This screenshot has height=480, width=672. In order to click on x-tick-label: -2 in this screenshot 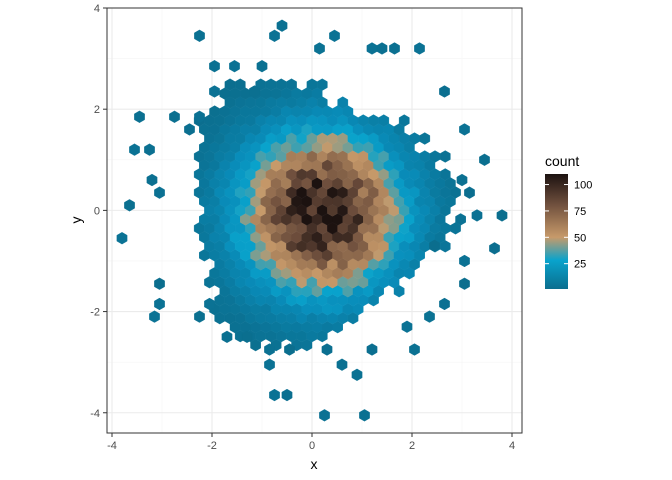, I will do `click(212, 446)`.